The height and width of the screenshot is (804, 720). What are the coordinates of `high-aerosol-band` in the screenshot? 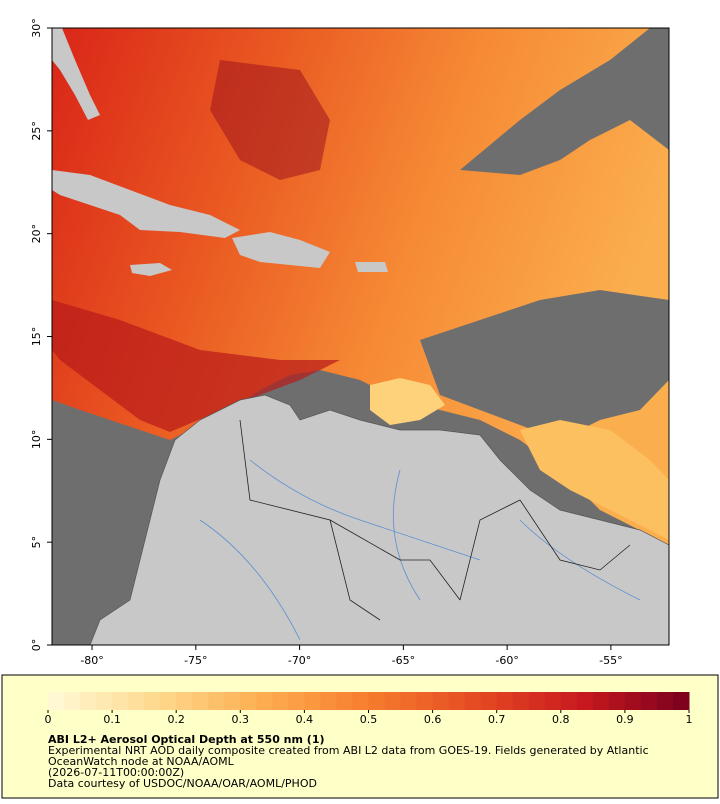 It's located at (196, 366).